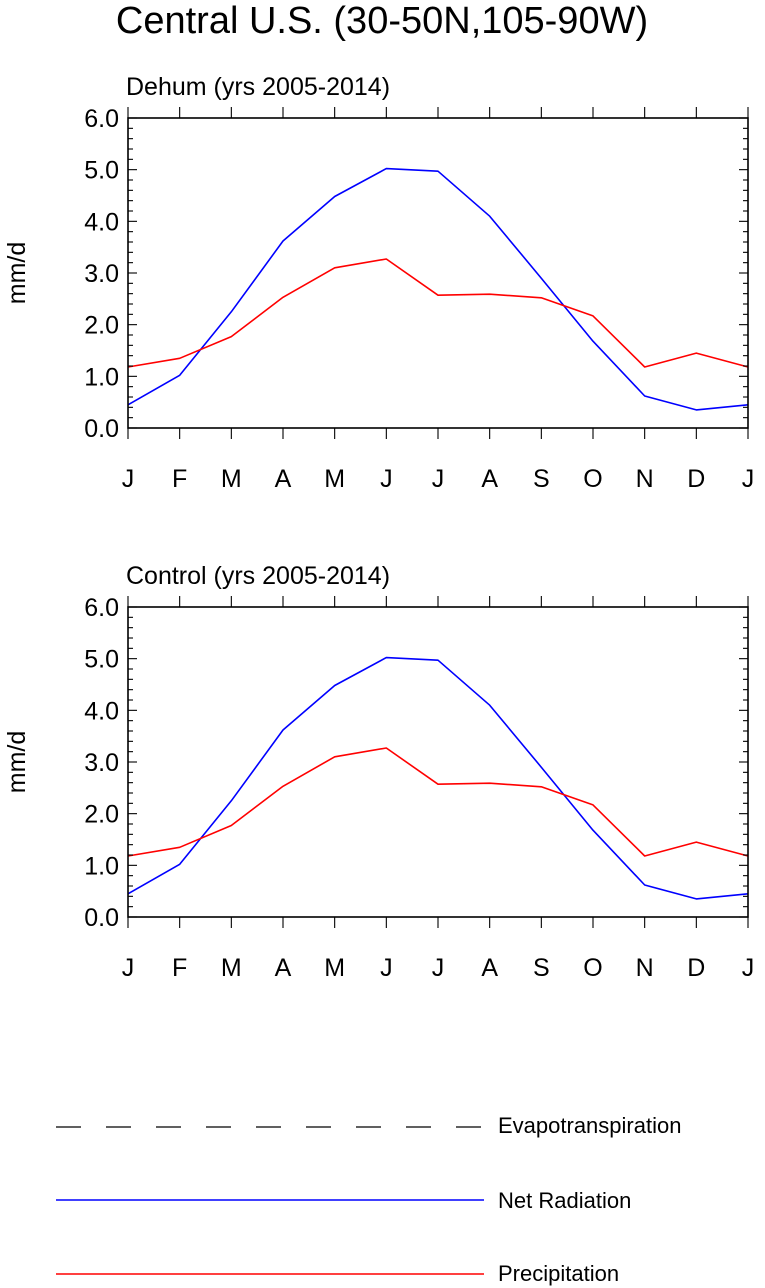 The width and height of the screenshot is (765, 1288). What do you see at coordinates (564, 1200) in the screenshot?
I see `legend-label-net-radiation: Net Radiation` at bounding box center [564, 1200].